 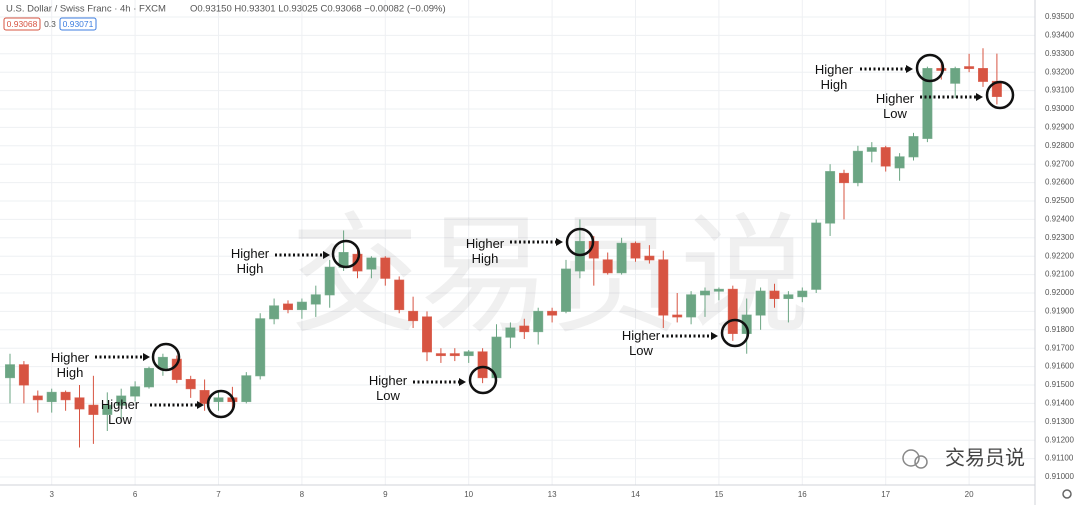 I want to click on y-tick-label: 0.93100, so click(x=1059, y=90).